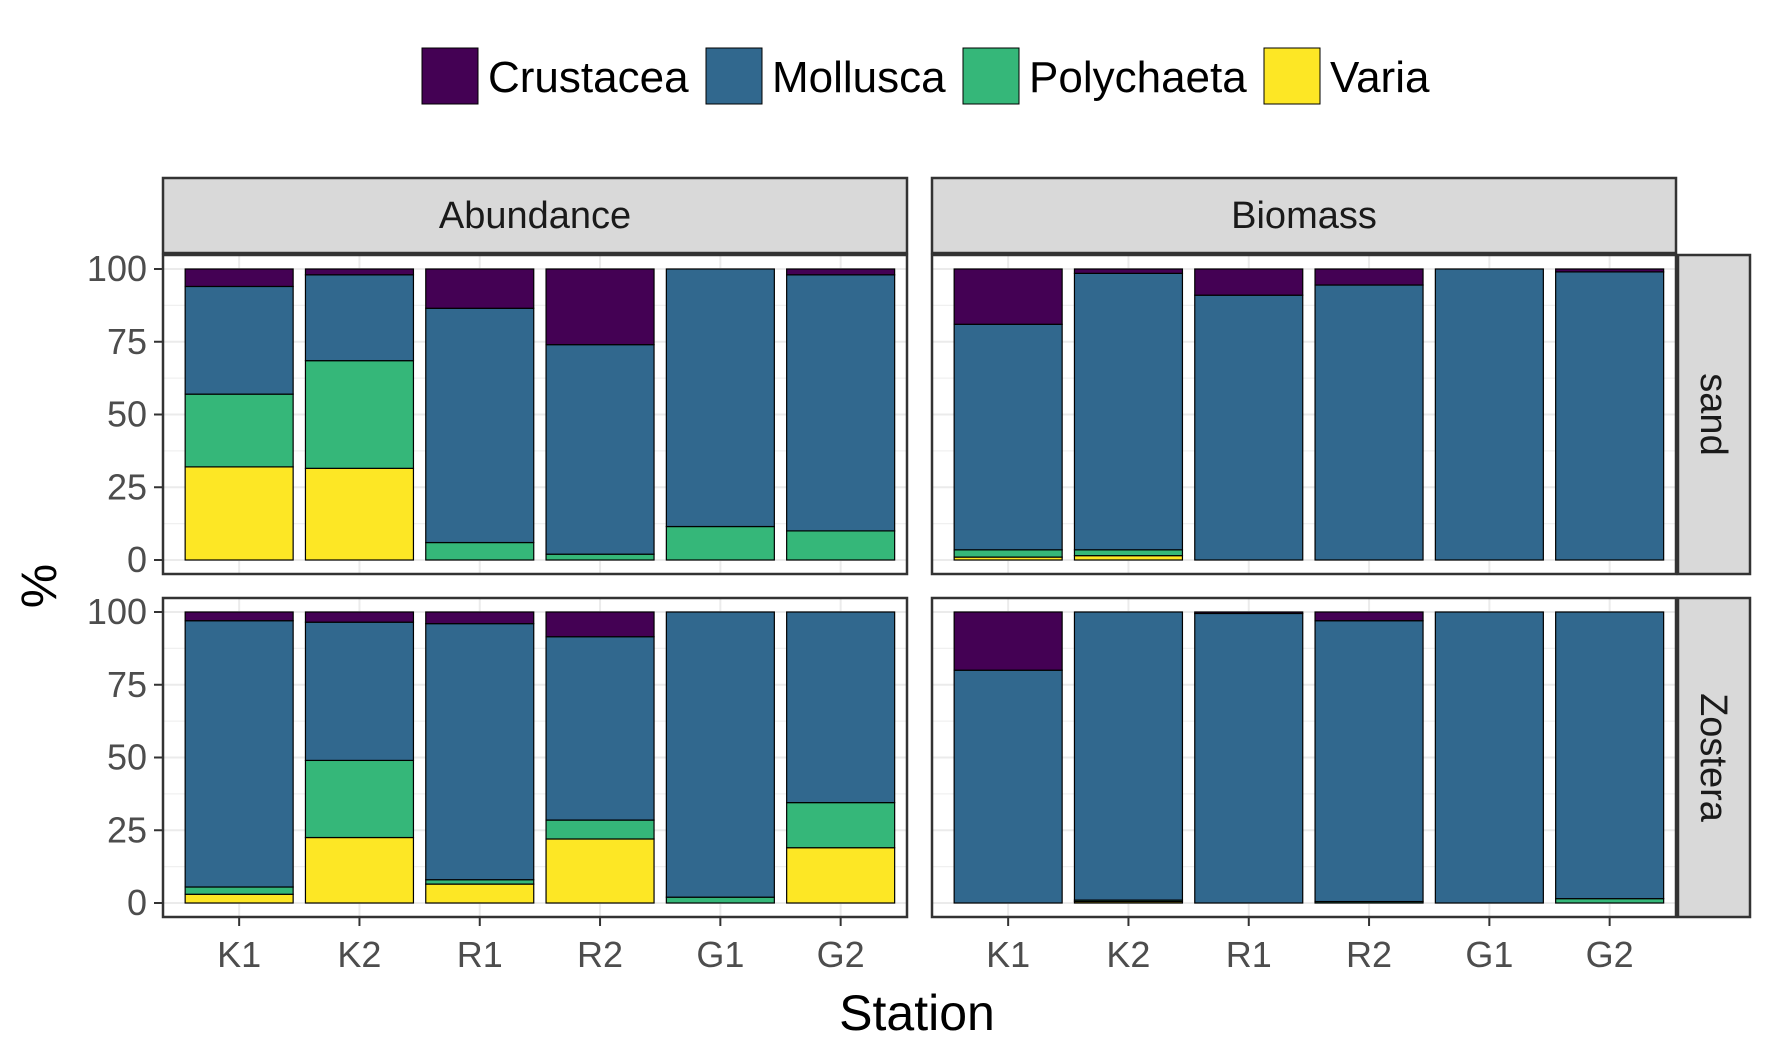 Image resolution: width=1771 pixels, height=1056 pixels. I want to click on panel-abundance-sand, so click(535, 414).